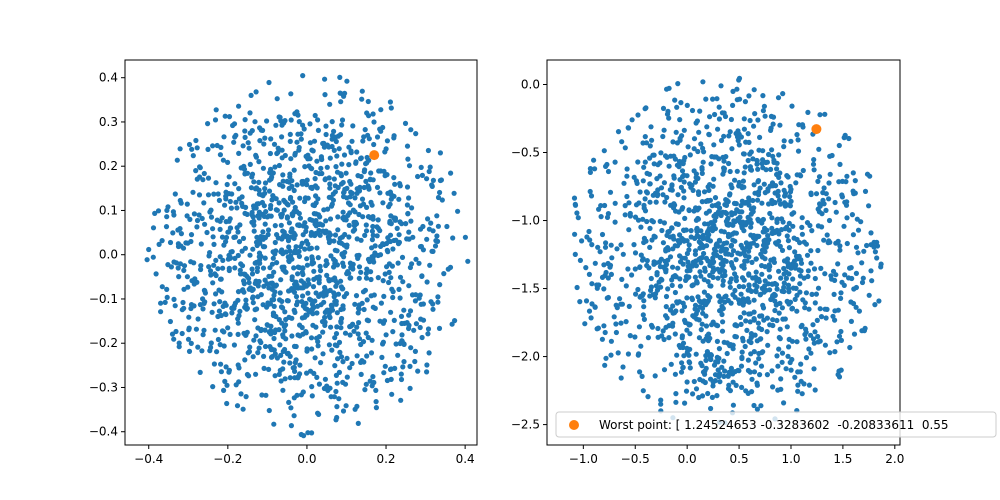 The image size is (1000, 500). Describe the element at coordinates (103, 343) in the screenshot. I see `y-tick-label: −0.2` at that location.